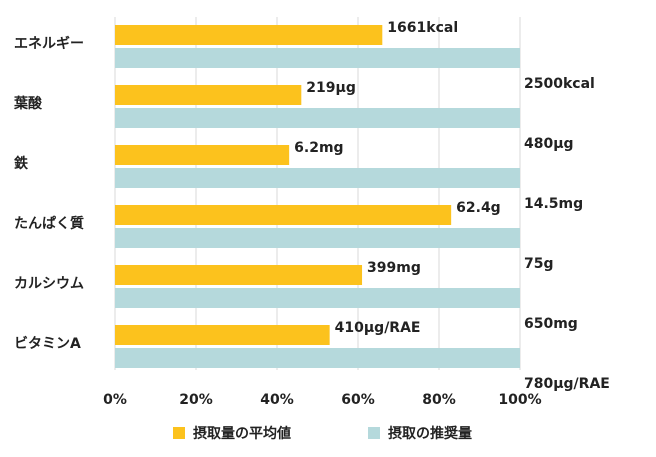  I want to click on x-tick-labels: 0% 20% 40% 60% 80% 100%, so click(322, 400).